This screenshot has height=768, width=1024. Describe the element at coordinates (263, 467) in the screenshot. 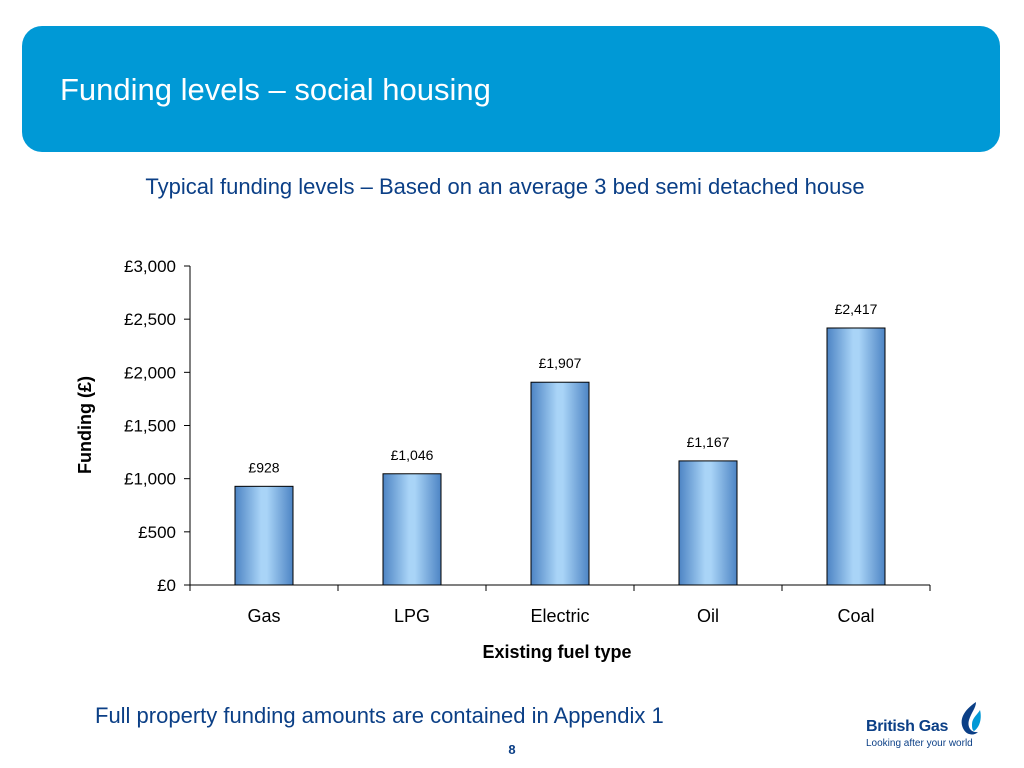

I see `data-label: £928` at that location.